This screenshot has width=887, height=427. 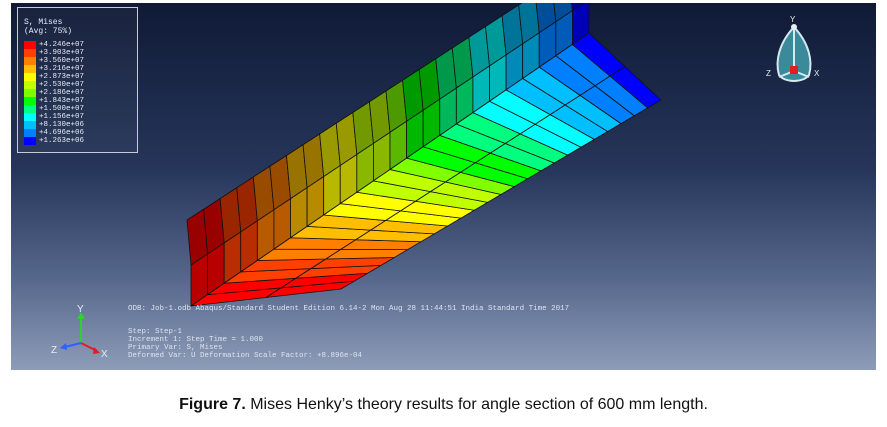 I want to click on figure-caption-label: Figure 7., so click(x=212, y=404).